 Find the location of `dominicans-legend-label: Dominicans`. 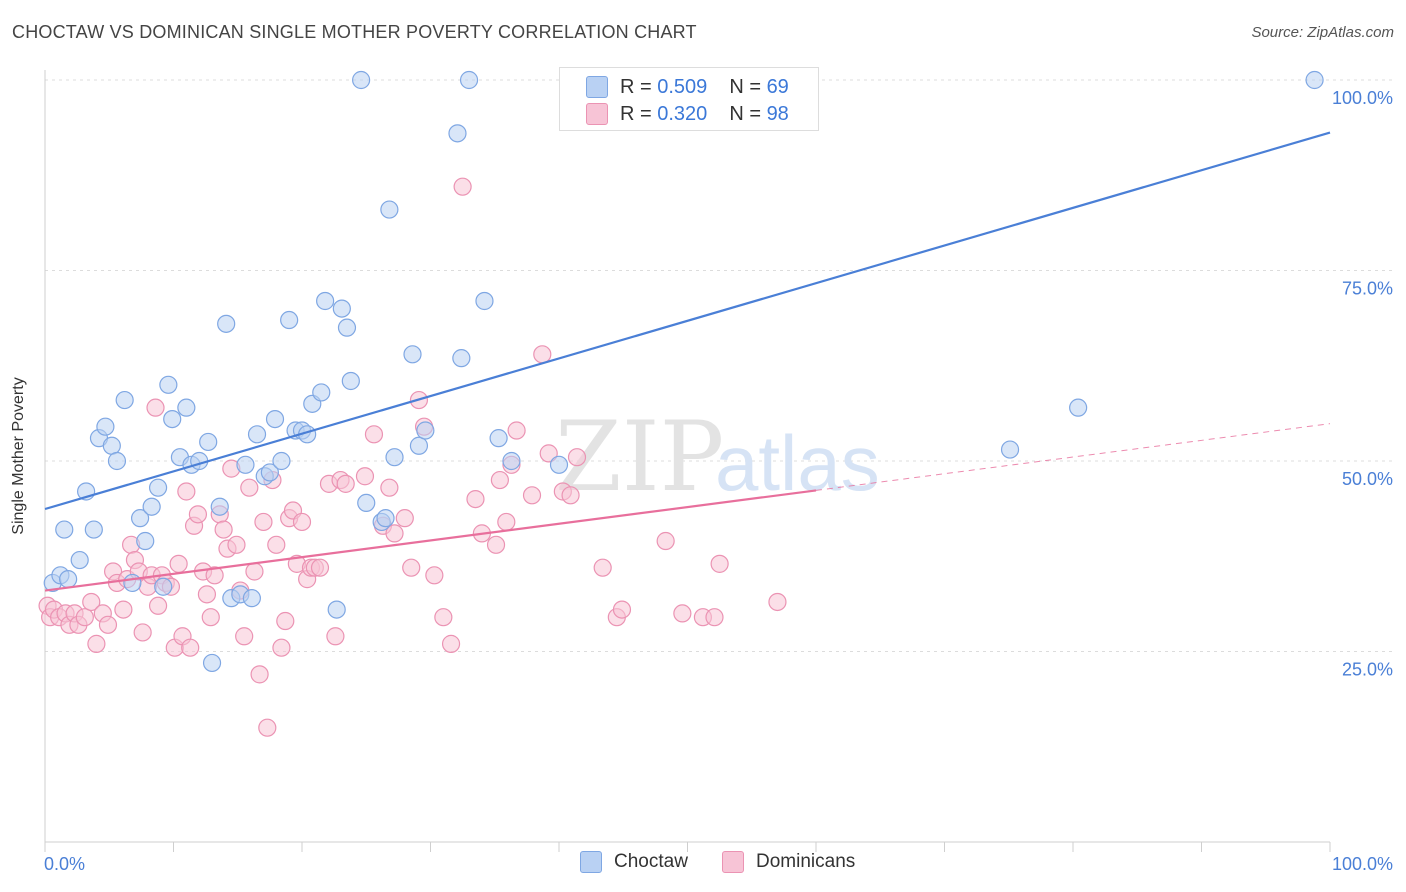

dominicans-legend-label: Dominicans is located at coordinates (806, 861).